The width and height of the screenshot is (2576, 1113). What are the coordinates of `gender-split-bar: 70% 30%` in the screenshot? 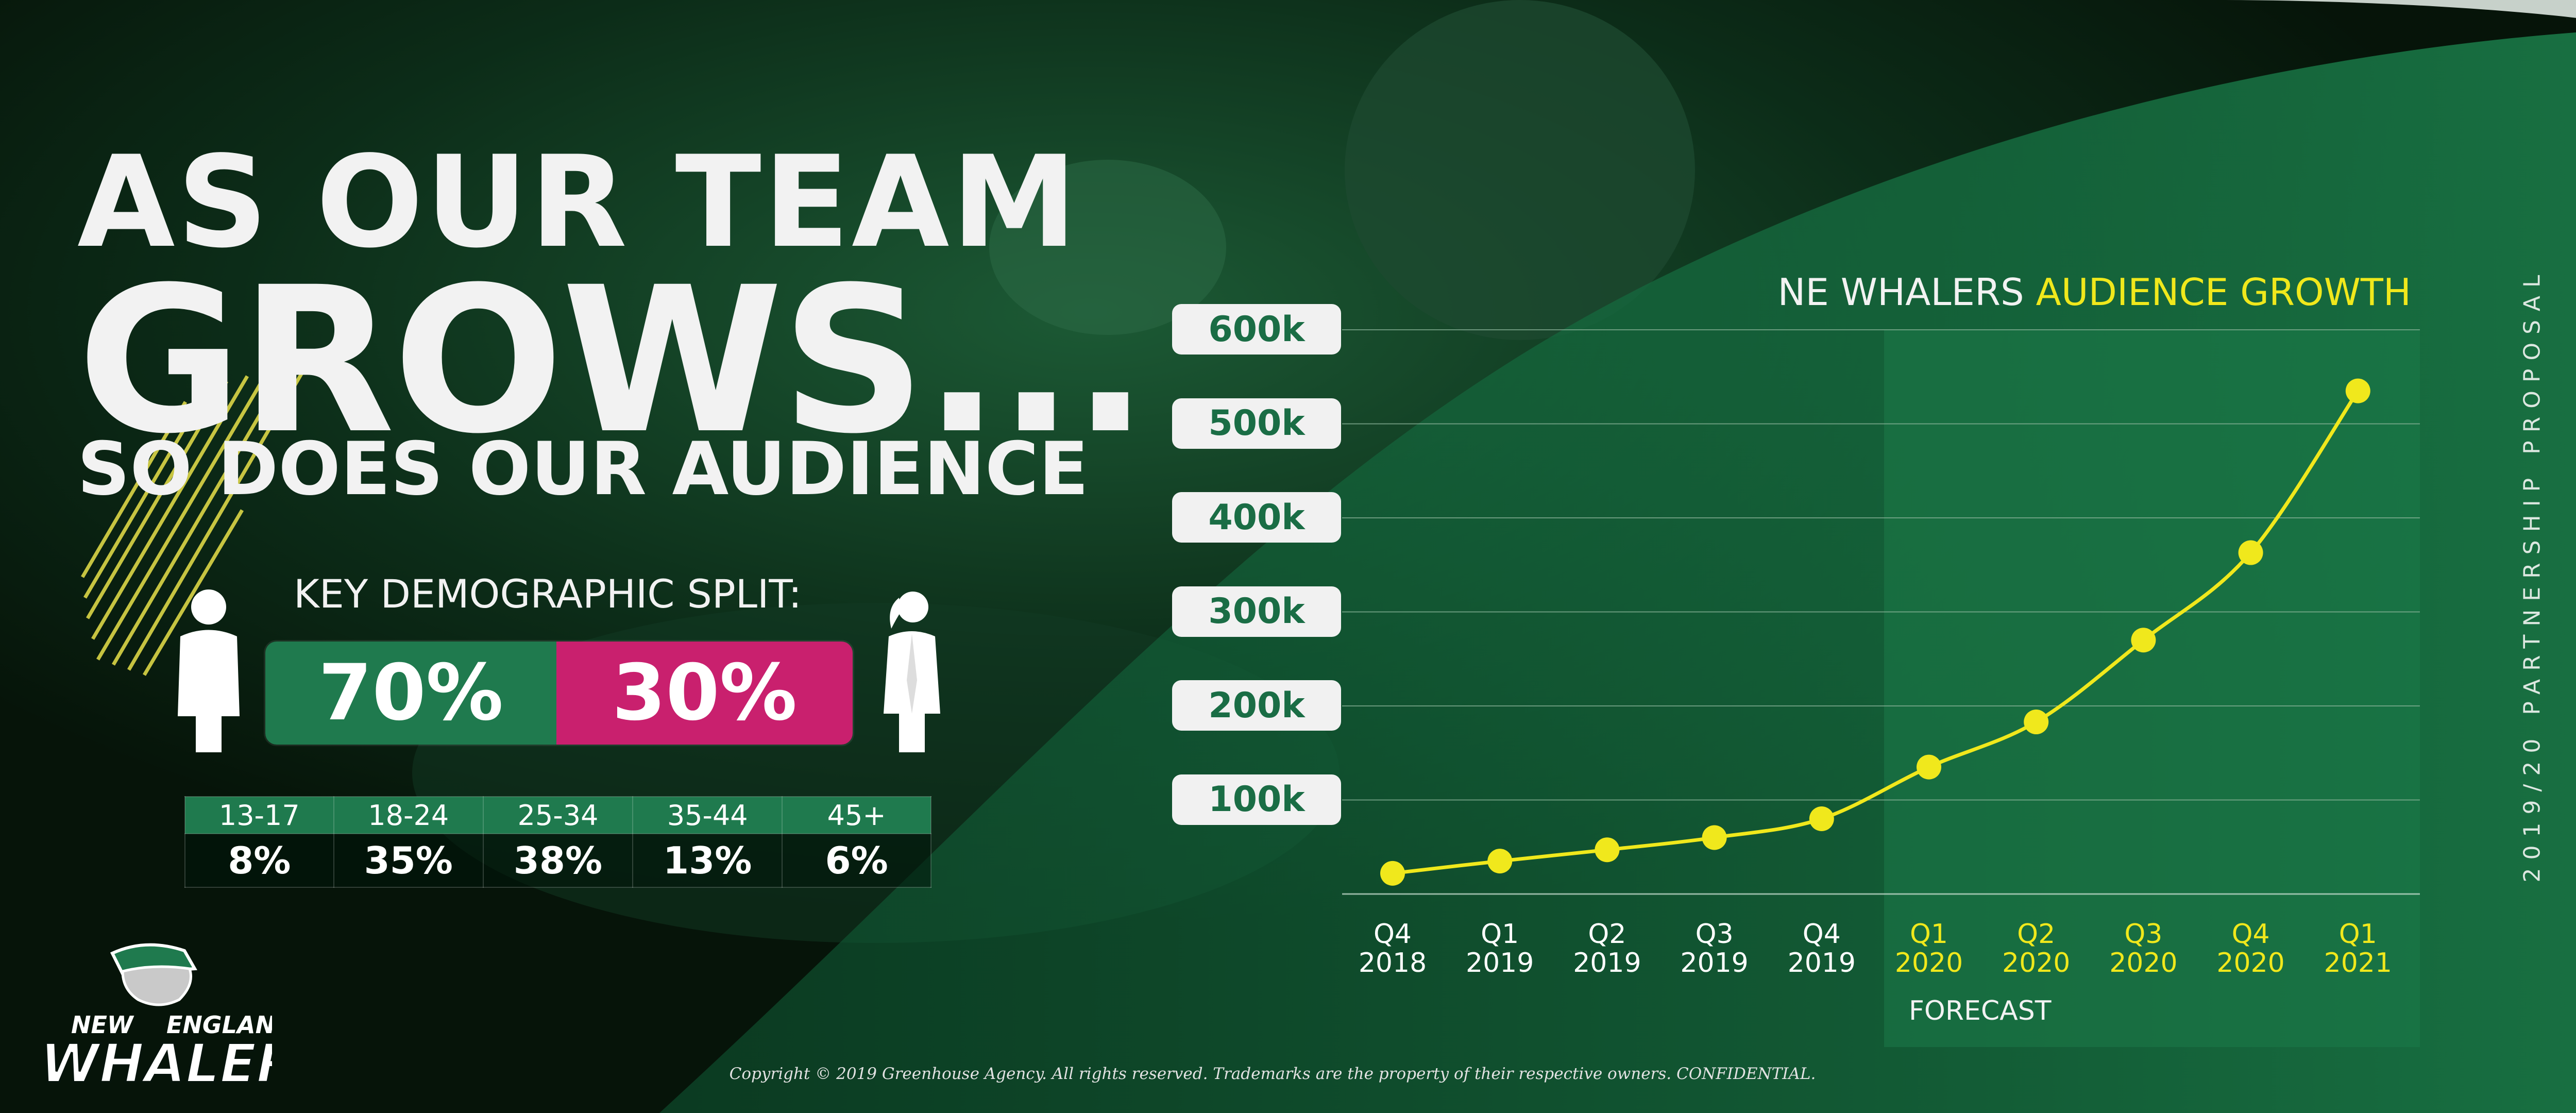 It's located at (559, 693).